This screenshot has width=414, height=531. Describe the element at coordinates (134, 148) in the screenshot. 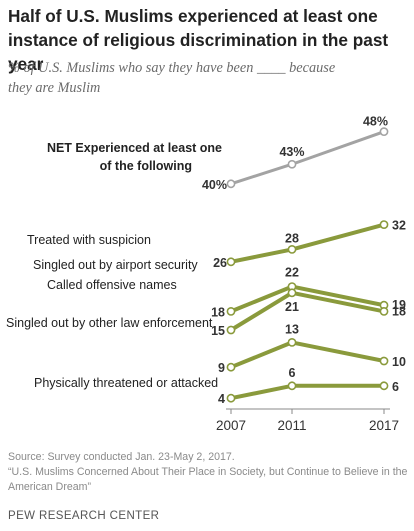

I see `series-label-line: NET Experienced at least one` at that location.